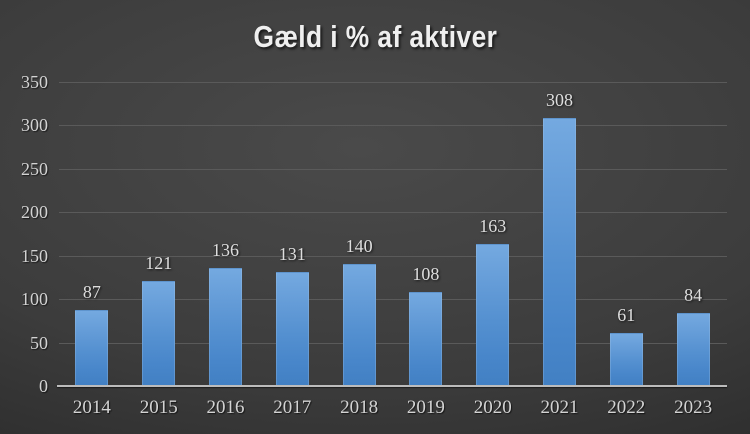 This screenshot has width=750, height=434. Describe the element at coordinates (292, 329) in the screenshot. I see `bar-2017` at that location.